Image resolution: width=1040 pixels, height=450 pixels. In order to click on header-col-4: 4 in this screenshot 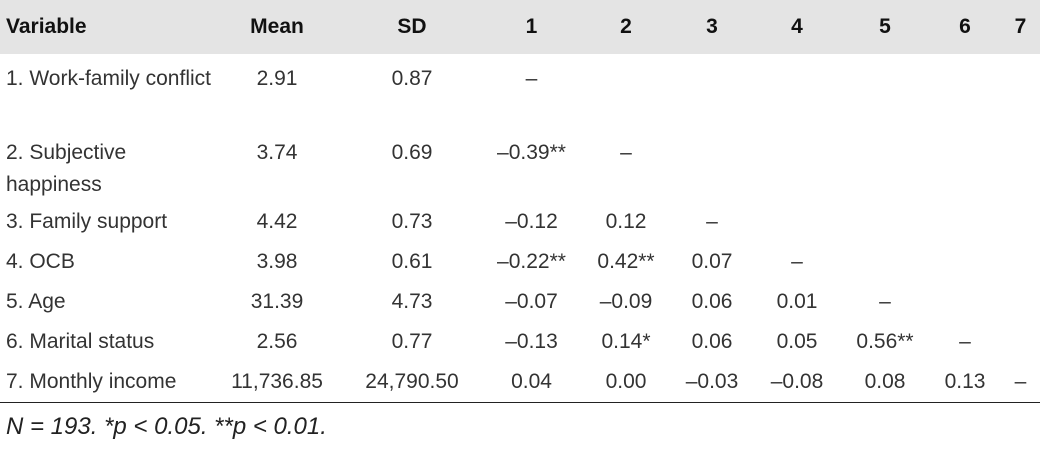, I will do `click(797, 26)`.